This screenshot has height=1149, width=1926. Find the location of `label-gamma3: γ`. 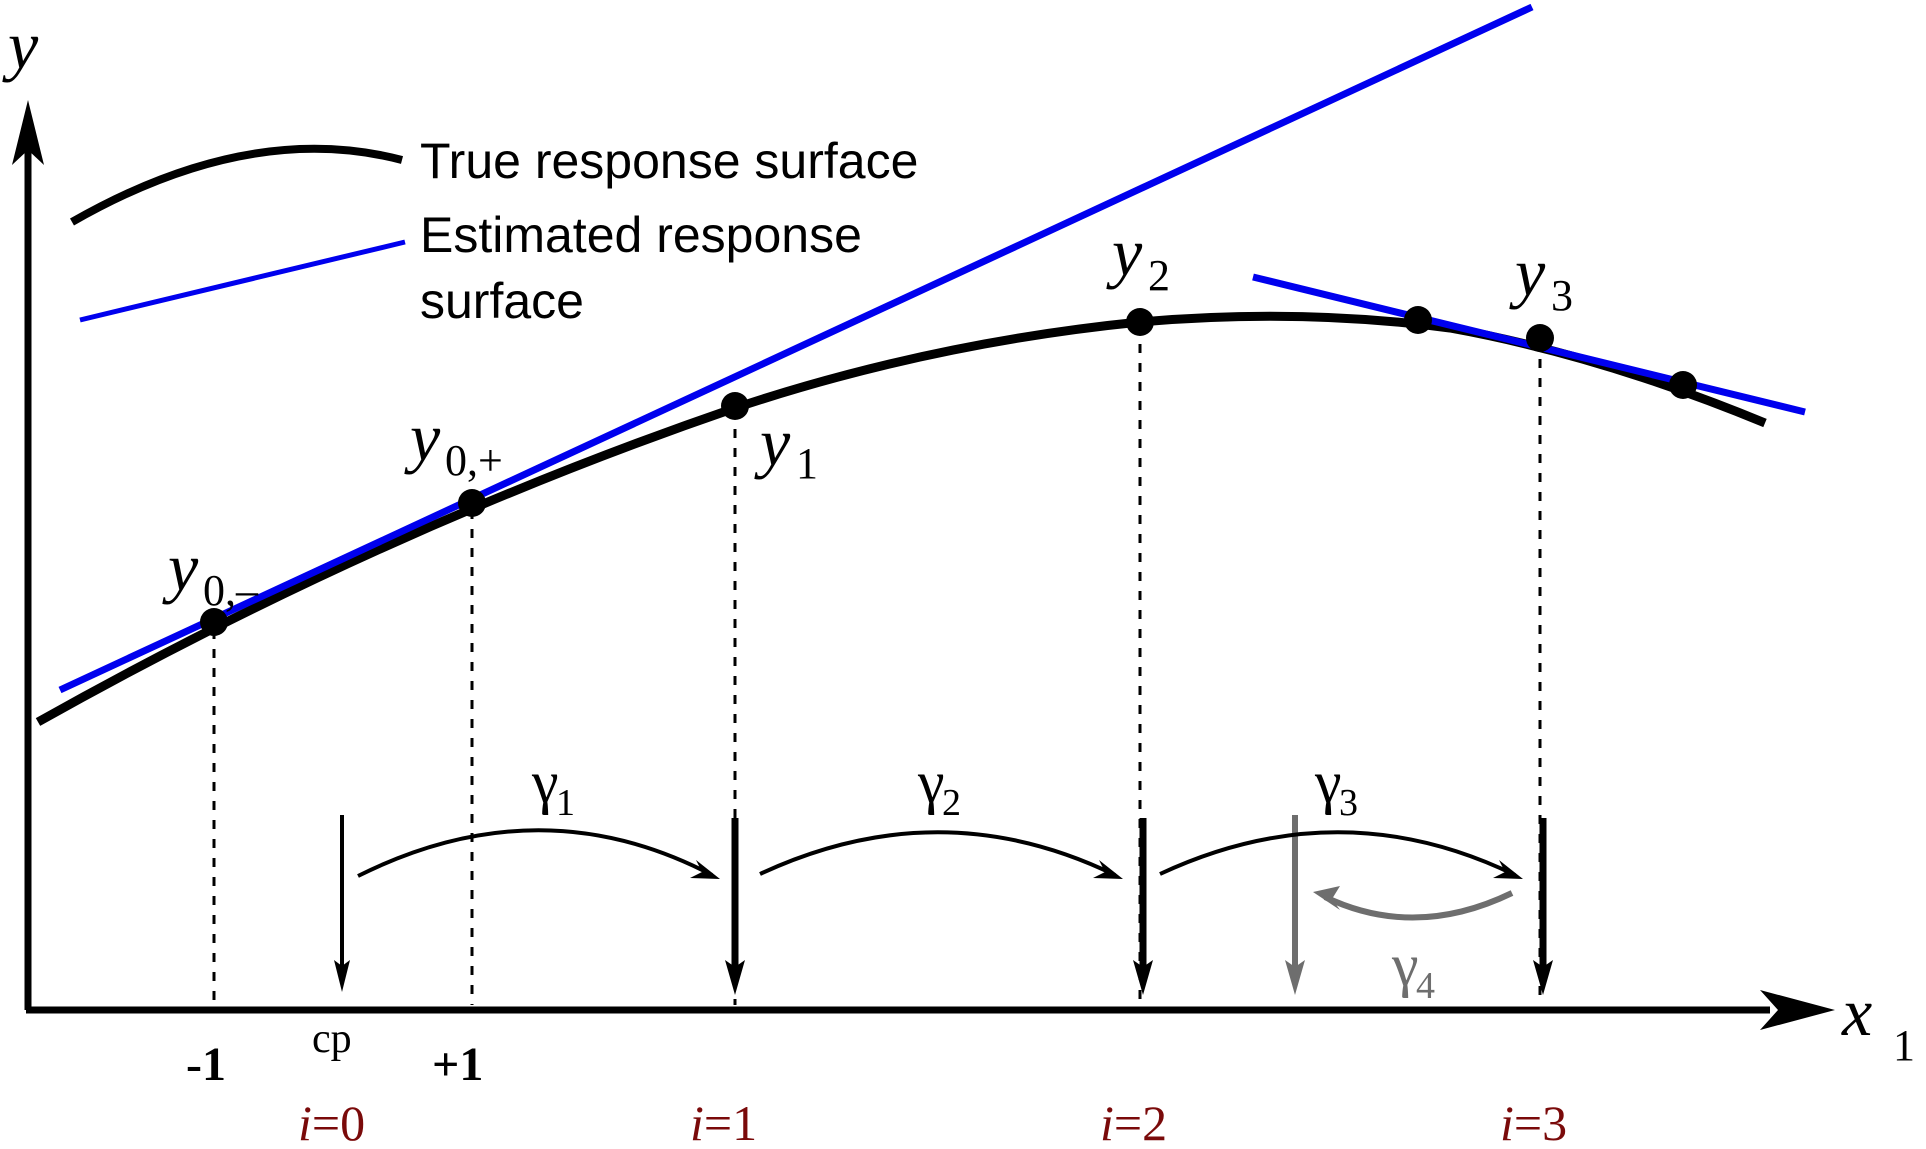

label-gamma3: γ is located at coordinates (1328, 782).